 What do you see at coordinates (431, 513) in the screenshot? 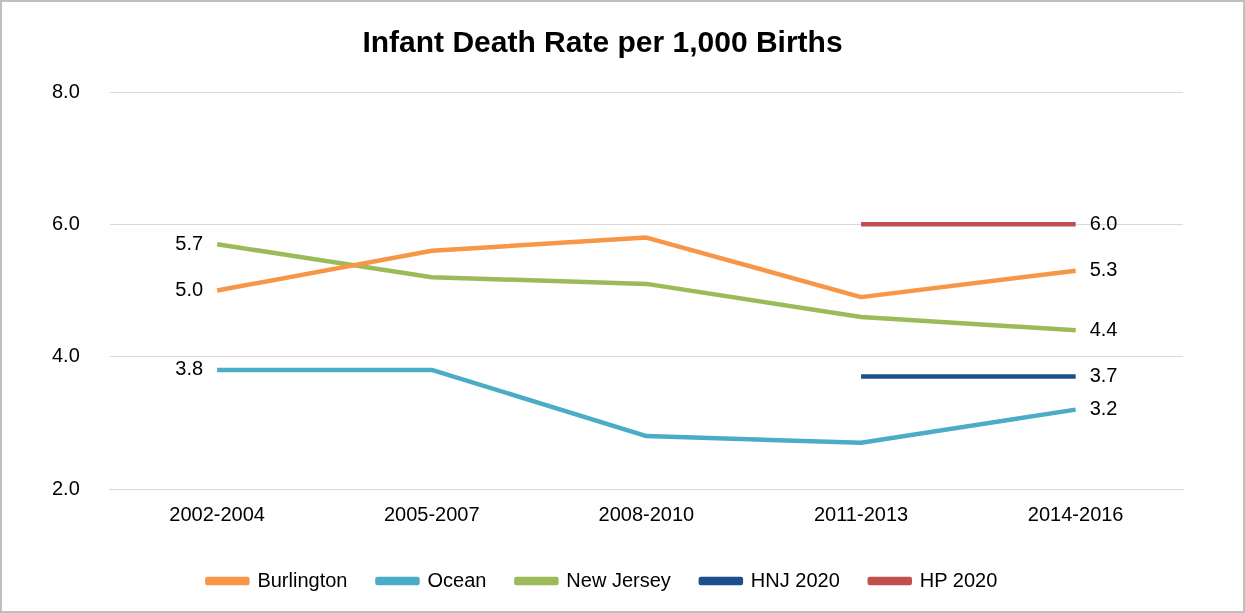
I see `x-tick-label: 2005-2007` at bounding box center [431, 513].